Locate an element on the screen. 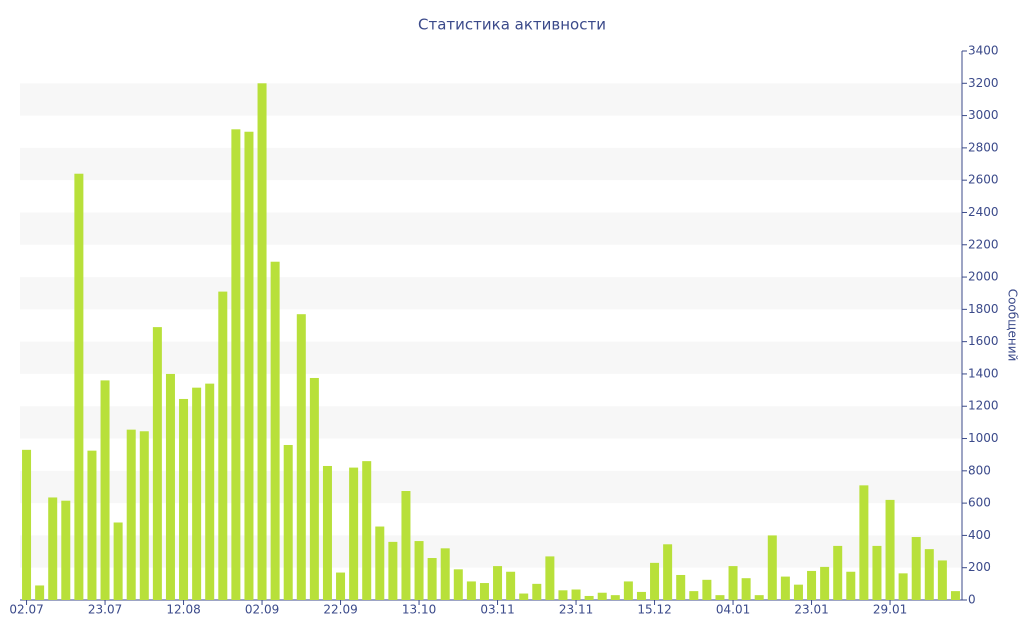 The width and height of the screenshot is (1024, 640). x-tick-label: 02.09 is located at coordinates (262, 610).